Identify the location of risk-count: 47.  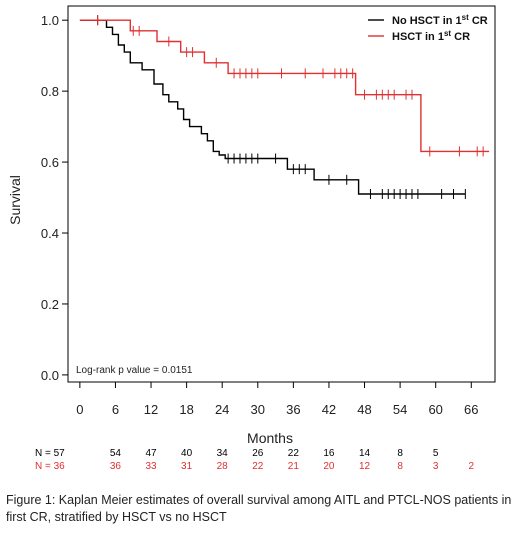
(151, 453).